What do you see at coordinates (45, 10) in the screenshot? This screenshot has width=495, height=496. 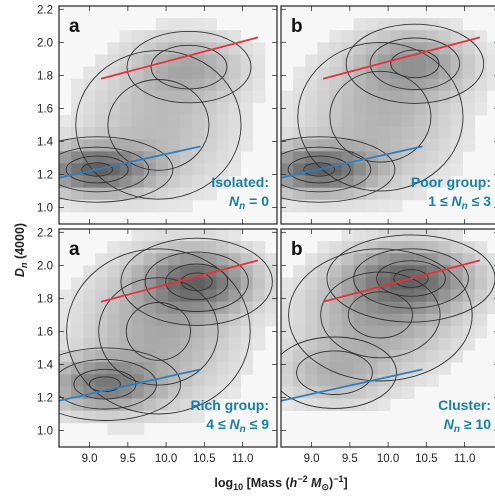 I see `y-tick-label: 2.2` at bounding box center [45, 10].